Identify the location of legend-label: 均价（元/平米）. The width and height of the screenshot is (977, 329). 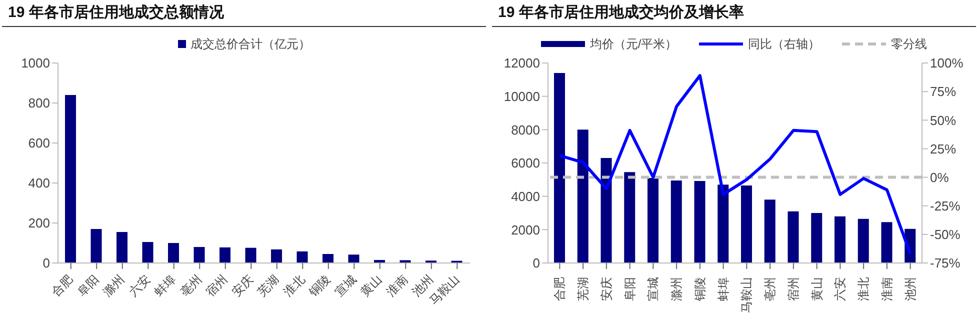
(634, 44).